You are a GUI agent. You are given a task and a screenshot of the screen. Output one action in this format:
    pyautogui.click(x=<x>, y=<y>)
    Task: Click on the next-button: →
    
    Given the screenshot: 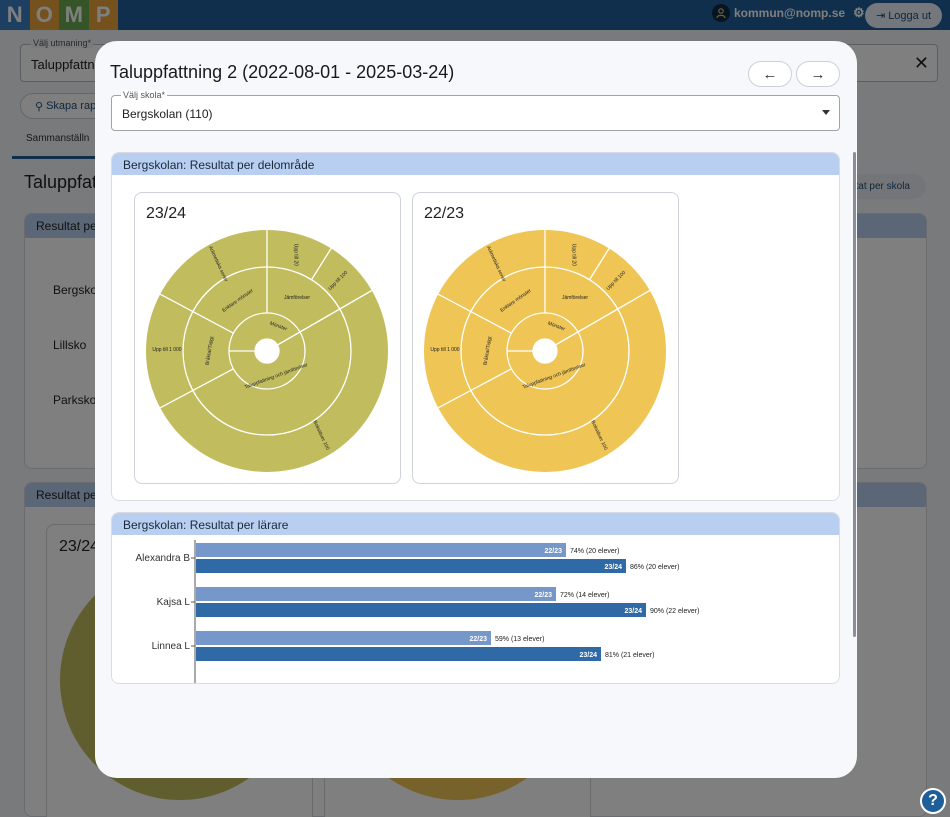 What is the action you would take?
    pyautogui.click(x=818, y=74)
    